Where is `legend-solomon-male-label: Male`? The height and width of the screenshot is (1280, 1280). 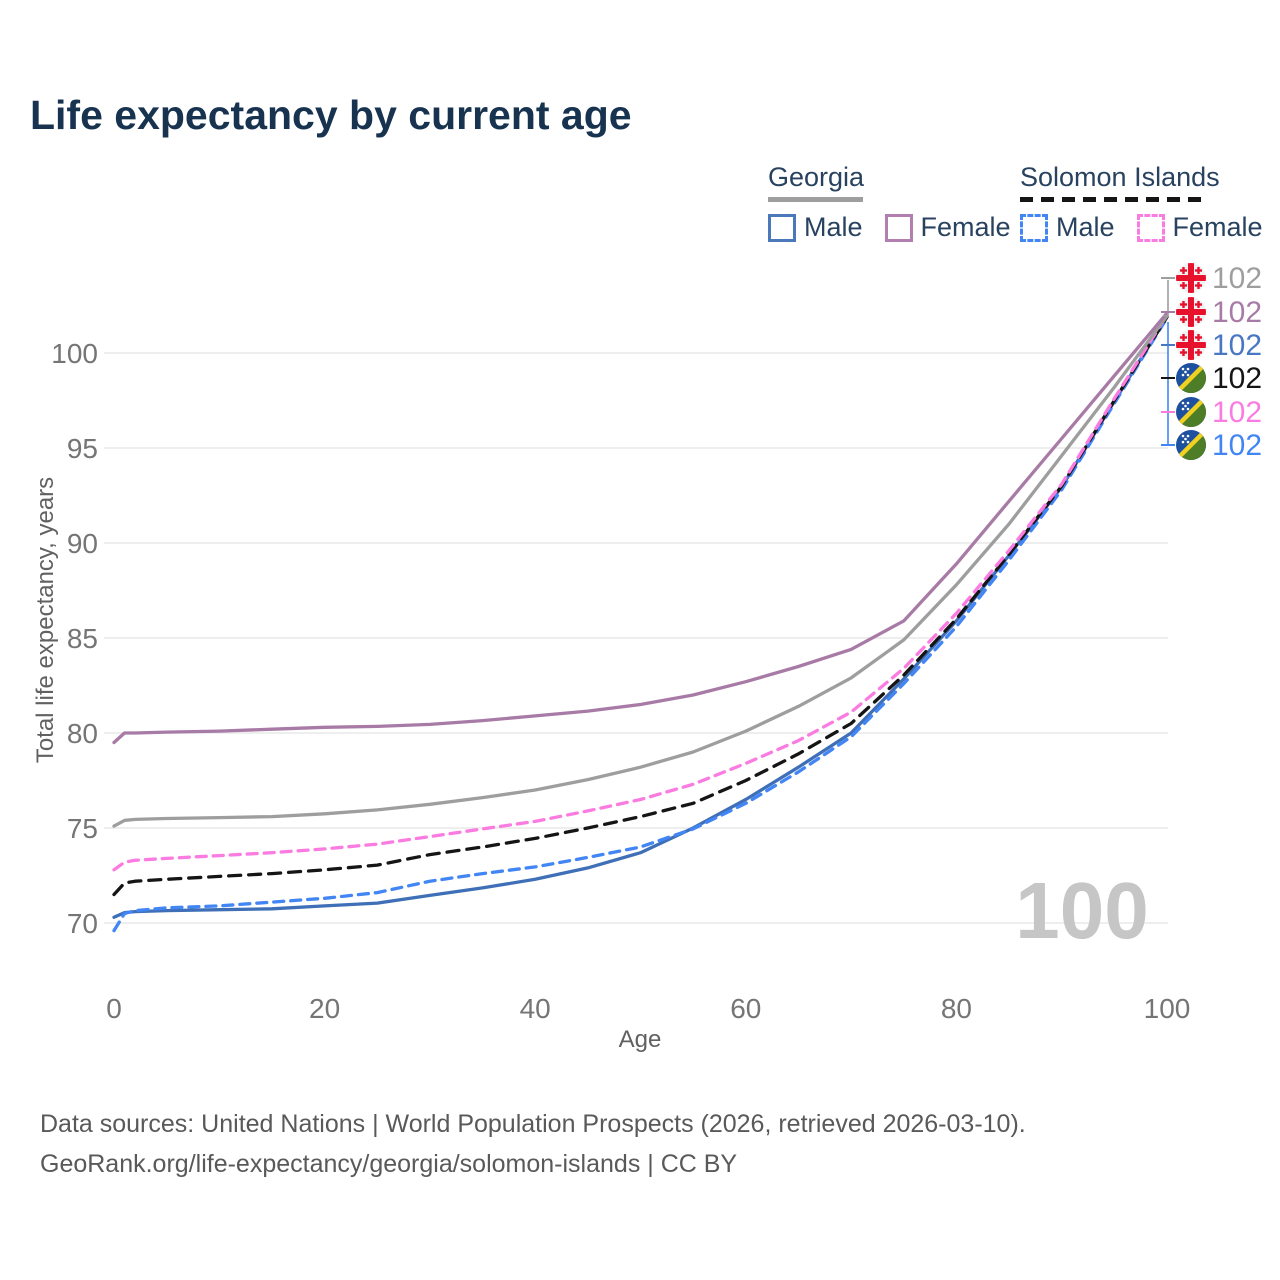
legend-solomon-male-label: Male is located at coordinates (1085, 227).